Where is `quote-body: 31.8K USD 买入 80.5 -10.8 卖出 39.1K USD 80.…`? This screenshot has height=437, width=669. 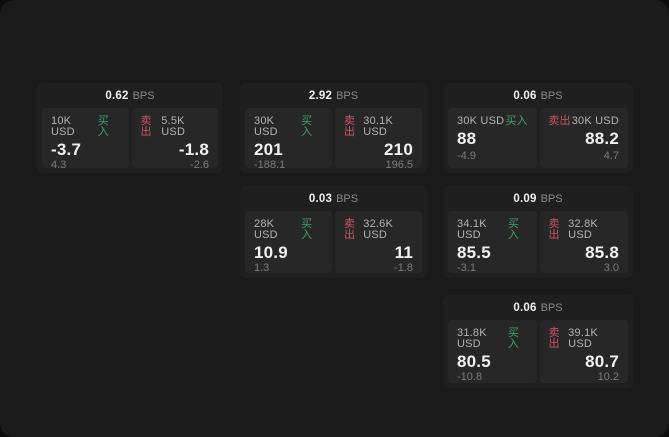
quote-body: 31.8K USD 买入 80.5 -10.8 卖出 39.1K USD 80.… is located at coordinates (538, 354).